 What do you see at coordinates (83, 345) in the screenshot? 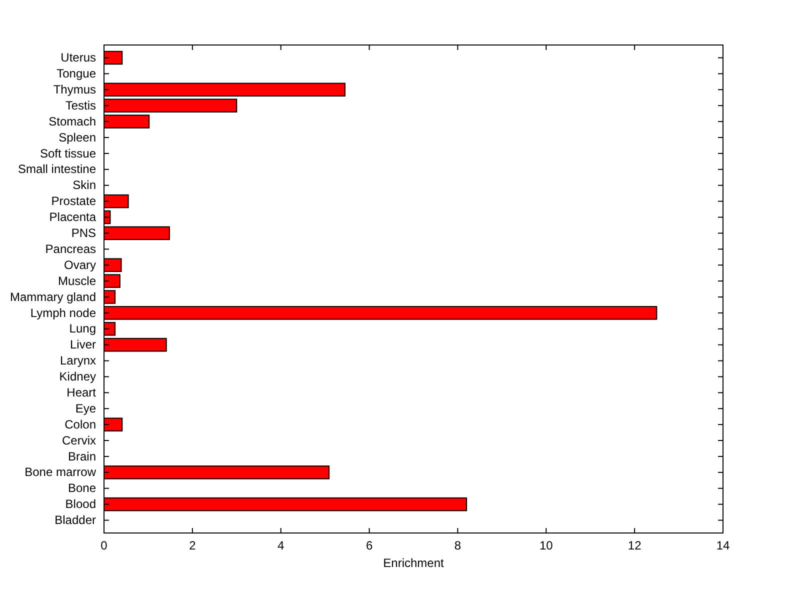
I see `y-tick-label: Liver` at bounding box center [83, 345].